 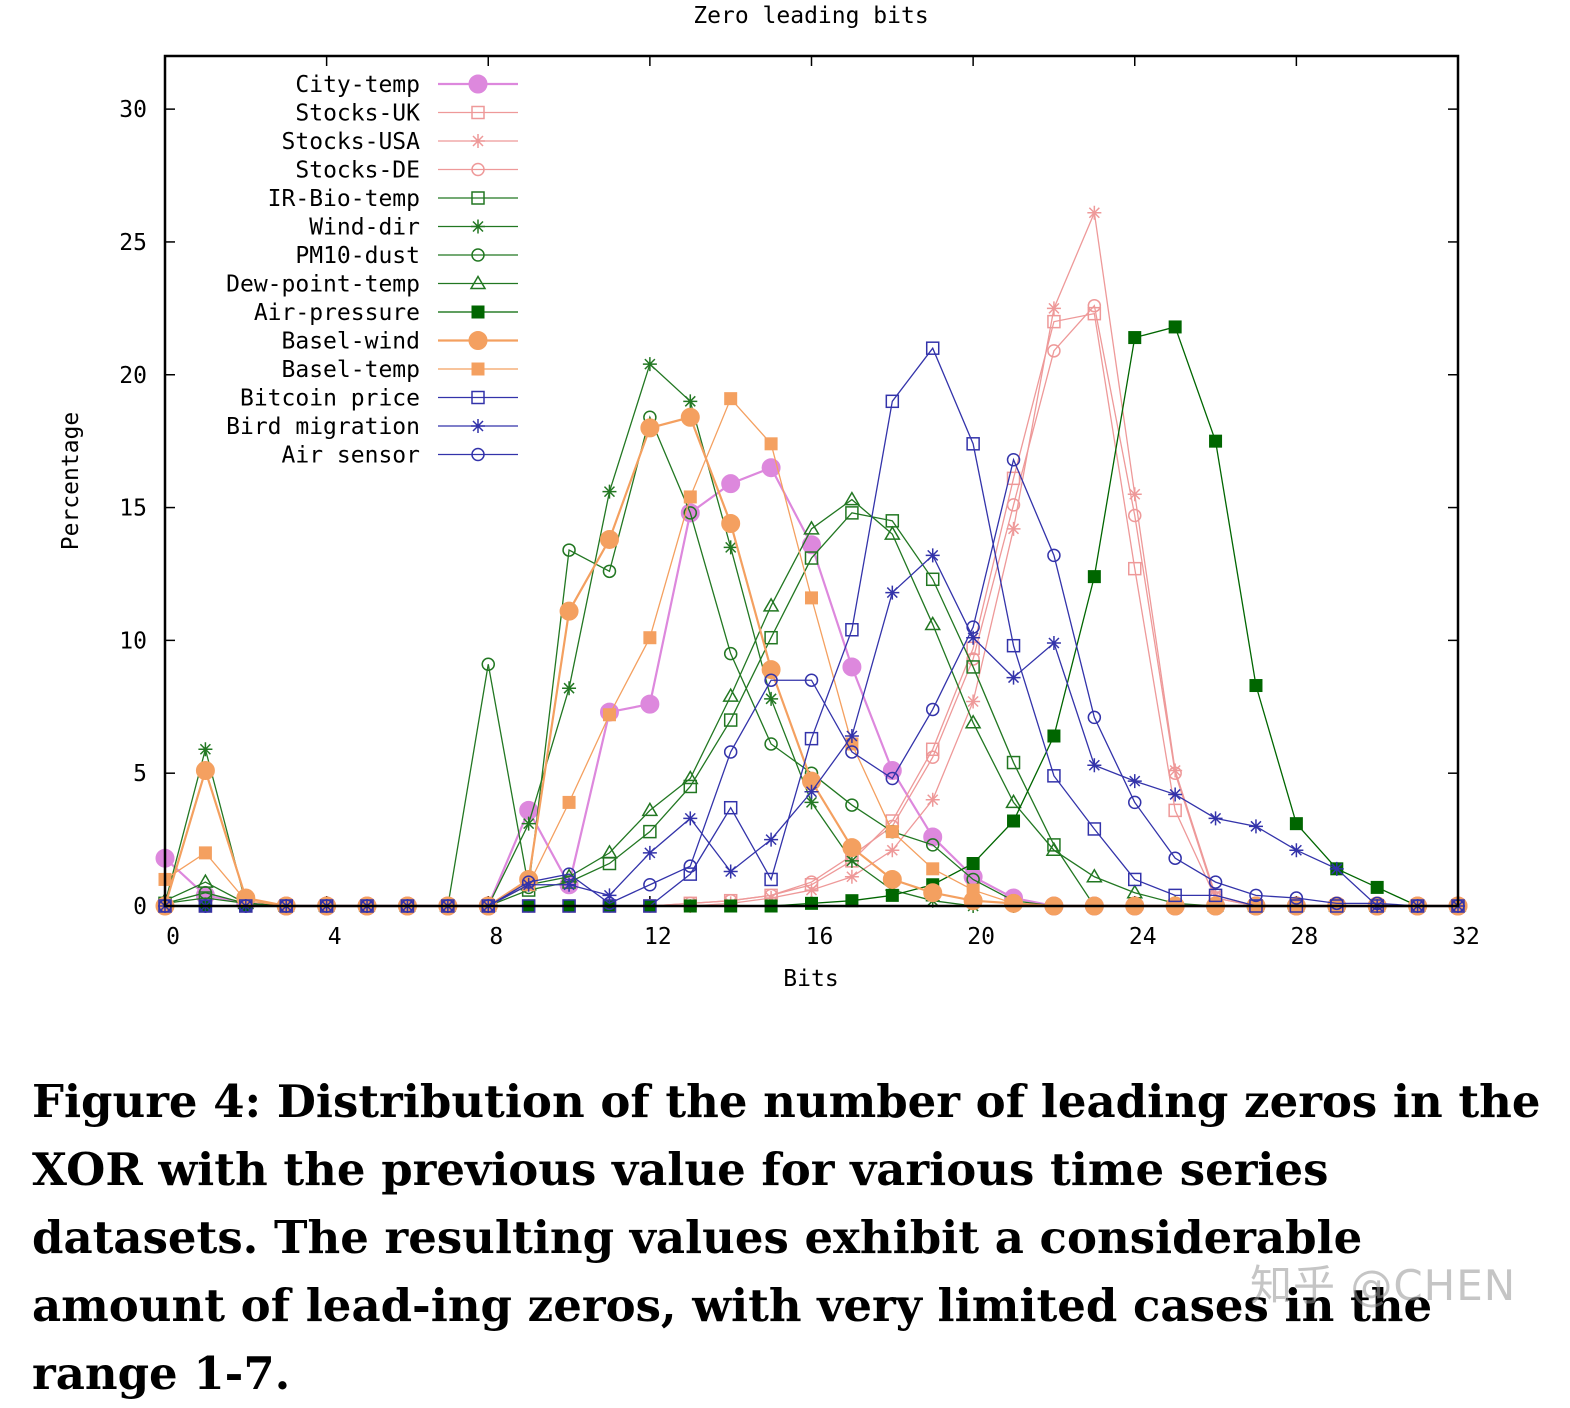 I want to click on y-tick-label: 15, so click(x=133, y=509).